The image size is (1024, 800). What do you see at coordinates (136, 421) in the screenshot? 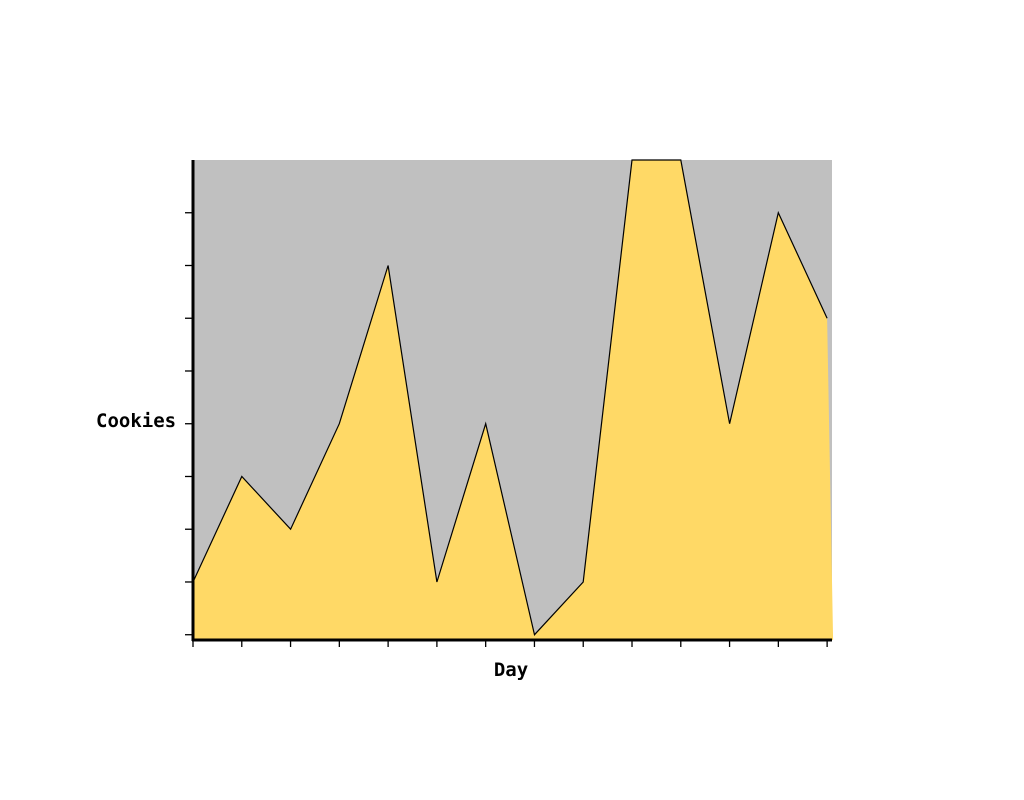
I see `y-axis-label: Cookies` at bounding box center [136, 421].